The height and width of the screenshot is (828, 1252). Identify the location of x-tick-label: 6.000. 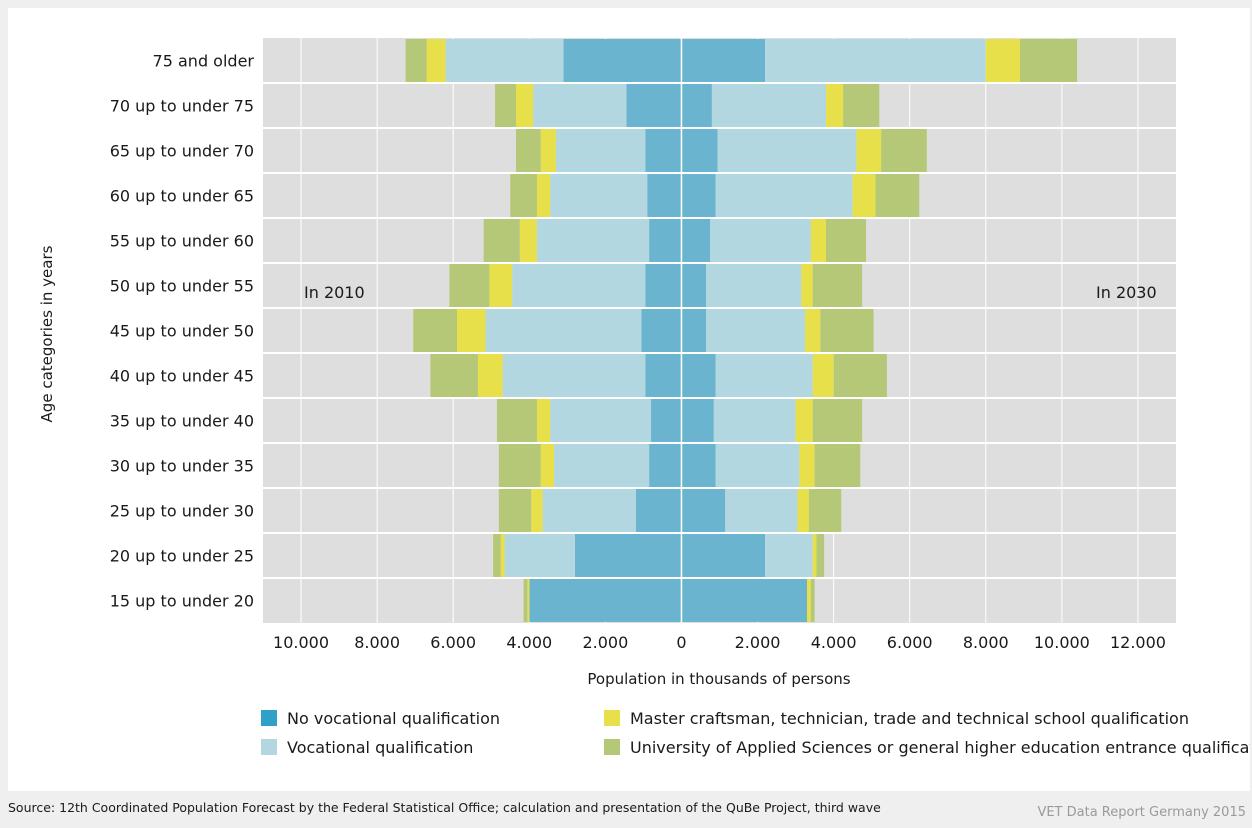
(910, 642).